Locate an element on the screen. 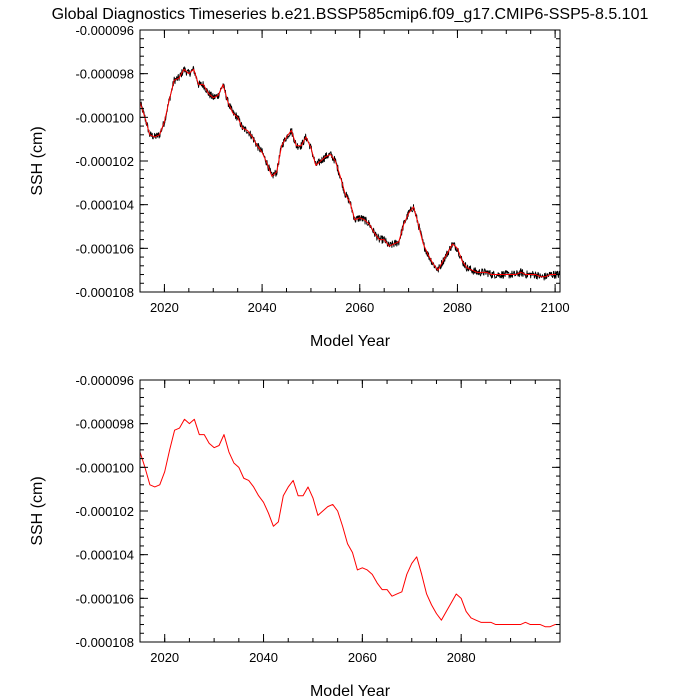 The height and width of the screenshot is (700, 700). top-y-tick-label: -0.000104 is located at coordinates (104, 205).